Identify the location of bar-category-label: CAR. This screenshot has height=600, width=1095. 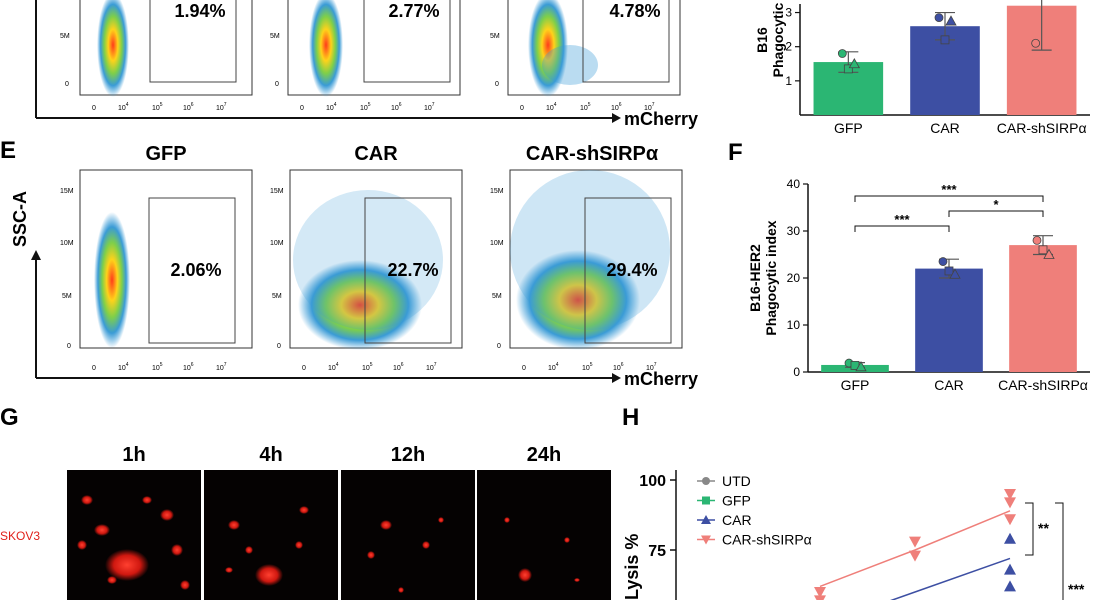
(949, 385).